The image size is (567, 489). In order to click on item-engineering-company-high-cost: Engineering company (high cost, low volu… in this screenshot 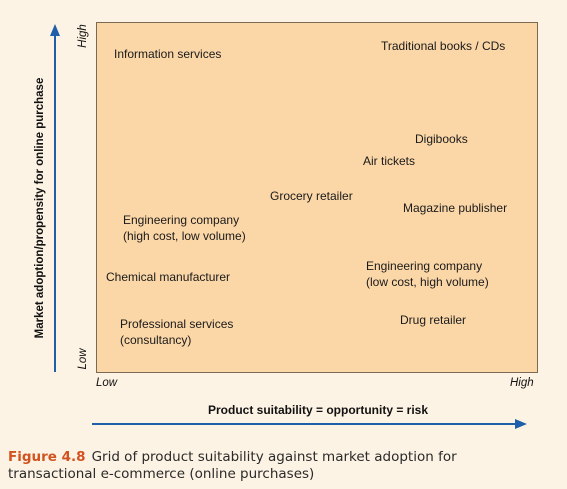, I will do `click(184, 228)`.